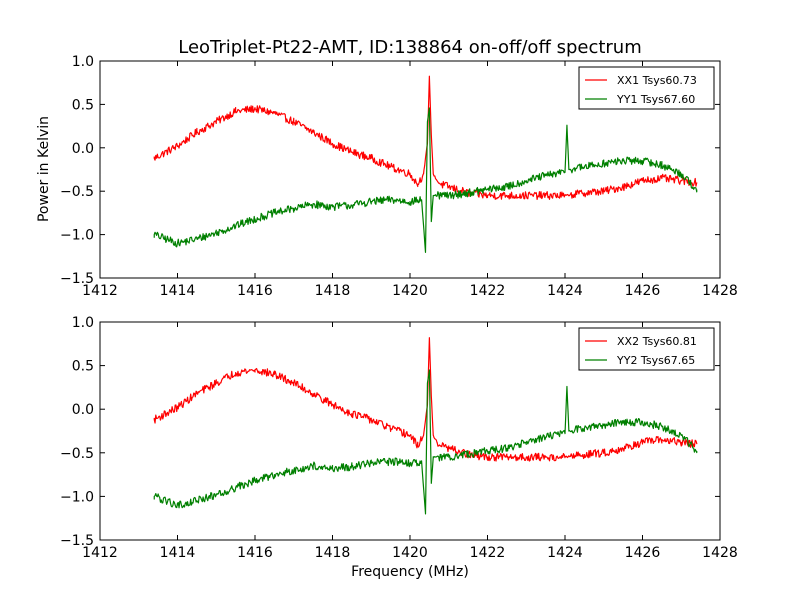 The width and height of the screenshot is (800, 600). I want to click on bottom-y-tick-label: −1.0, so click(77, 497).